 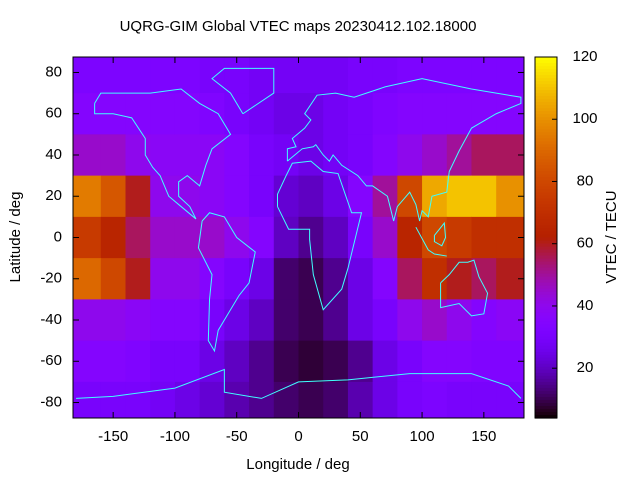 I want to click on x-tick-label: -150, so click(x=113, y=436).